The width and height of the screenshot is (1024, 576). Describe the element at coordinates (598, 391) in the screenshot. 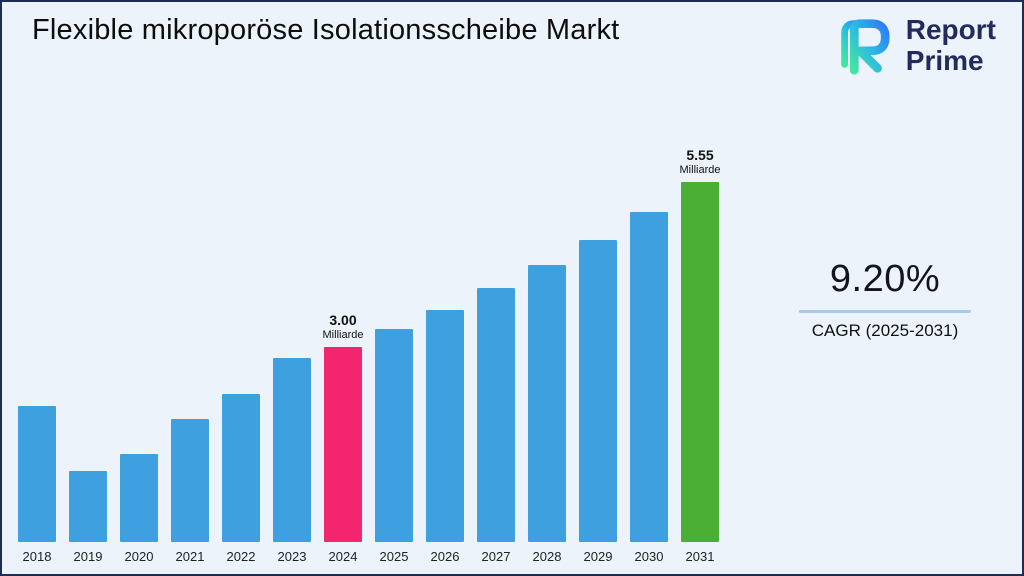

I see `bar-2029` at that location.